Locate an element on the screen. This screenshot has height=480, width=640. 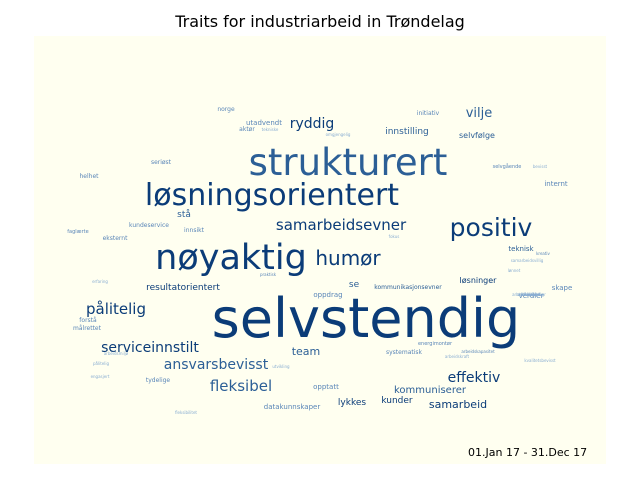
word-faglærte: faglærte is located at coordinates (77, 232).